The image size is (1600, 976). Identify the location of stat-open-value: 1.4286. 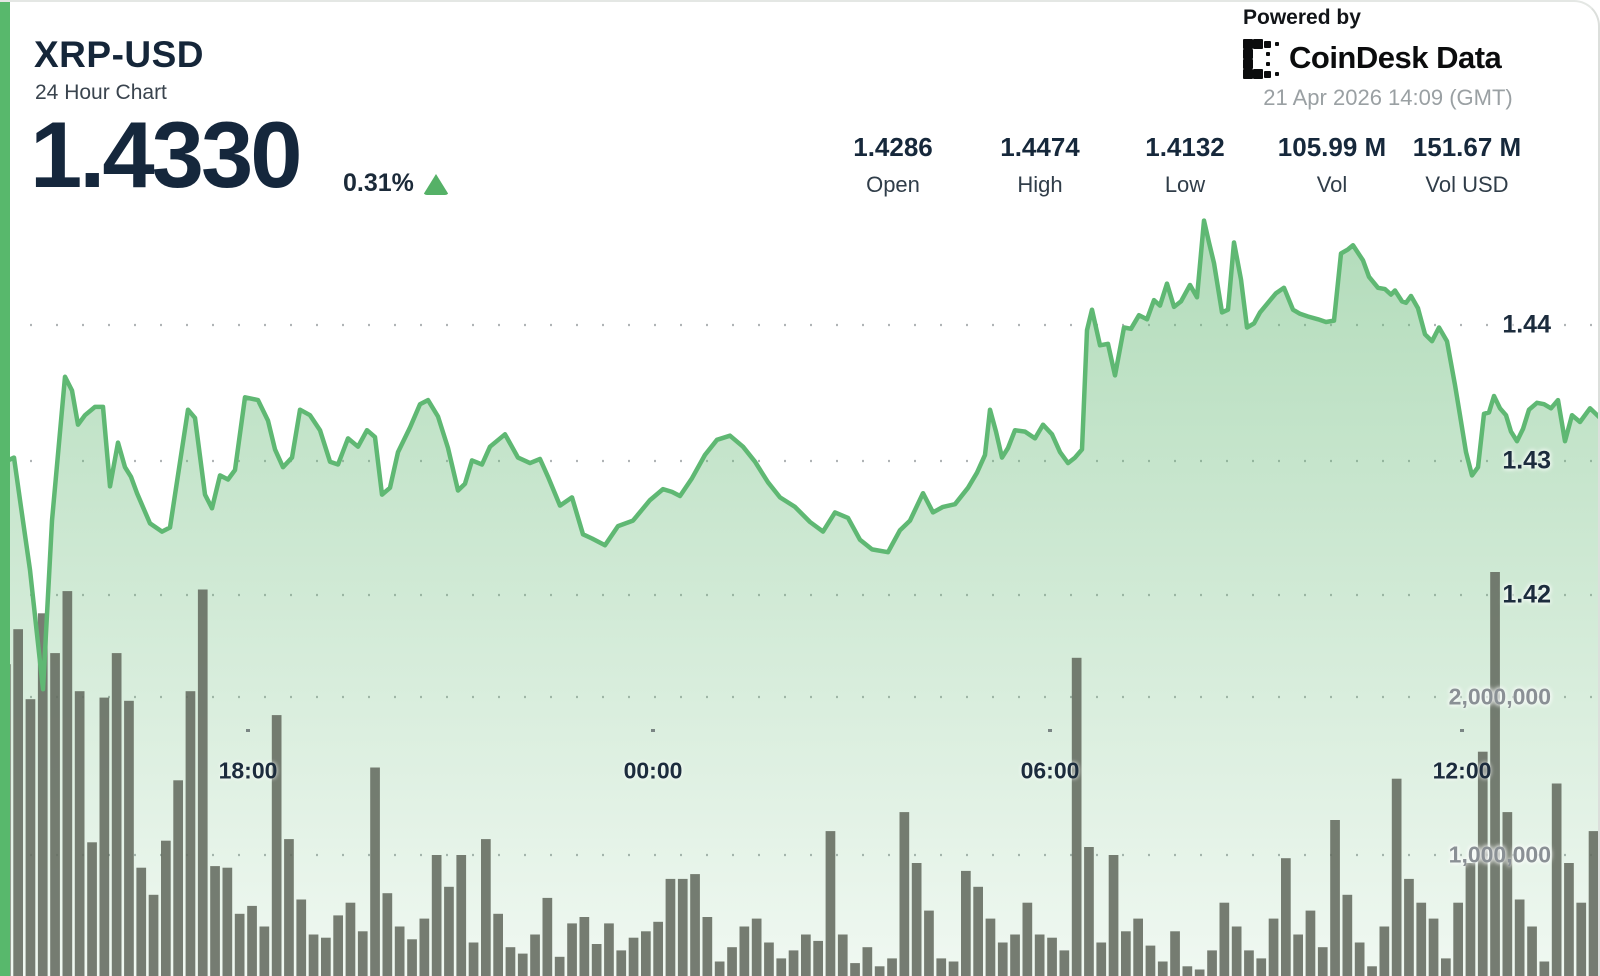
(893, 147).